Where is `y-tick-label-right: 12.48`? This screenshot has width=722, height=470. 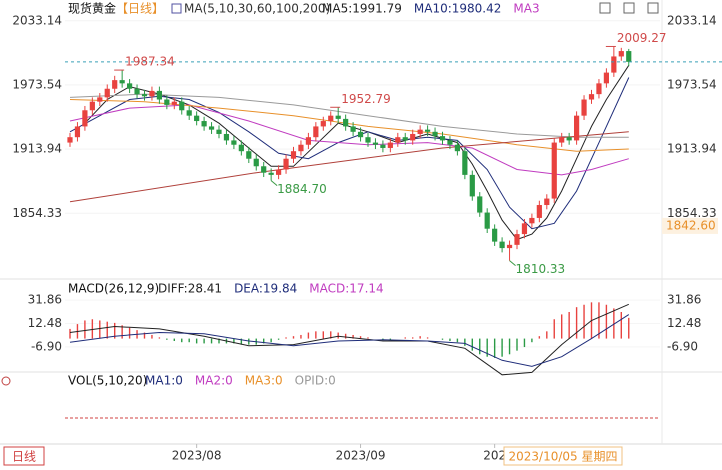
y-tick-label-right: 12.48 is located at coordinates (684, 323).